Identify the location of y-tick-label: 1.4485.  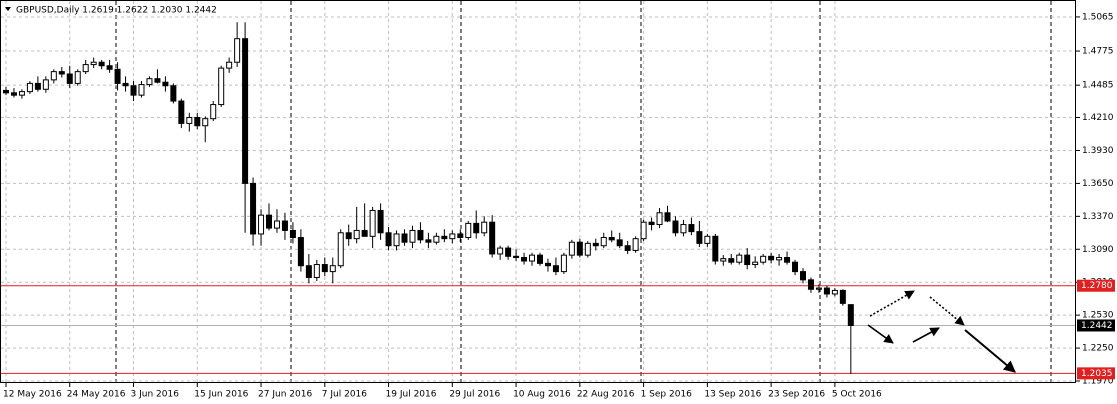
(1098, 86).